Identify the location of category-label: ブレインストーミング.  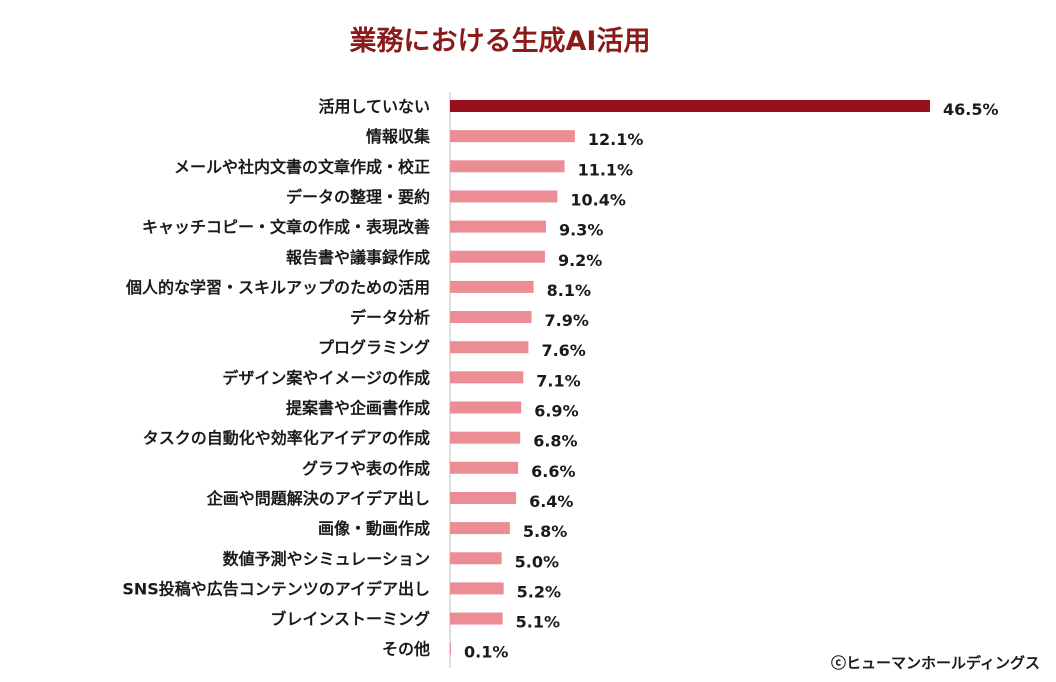
(350, 619).